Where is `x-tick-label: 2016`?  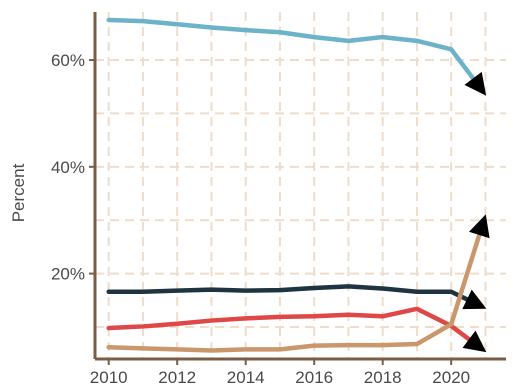 x-tick-label: 2016 is located at coordinates (314, 377).